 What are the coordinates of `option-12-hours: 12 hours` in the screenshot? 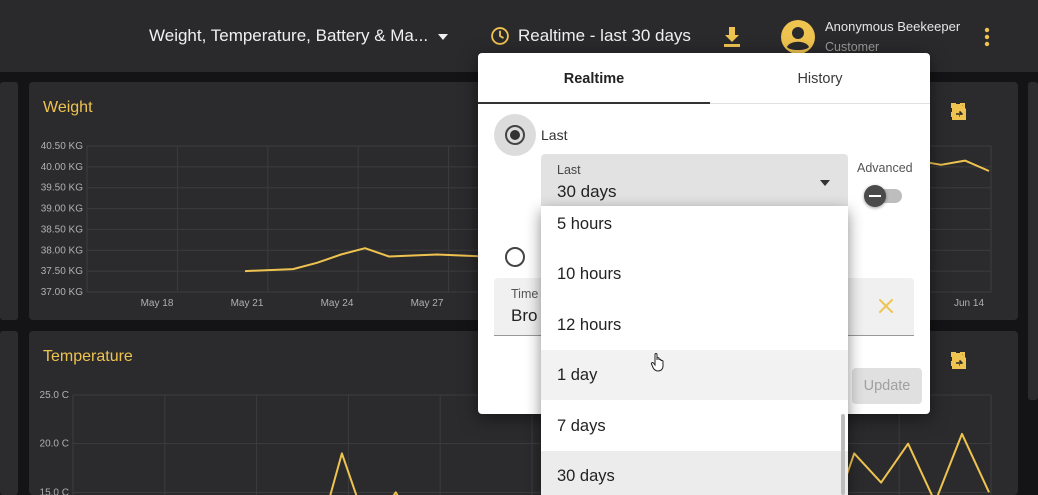 It's located at (589, 324).